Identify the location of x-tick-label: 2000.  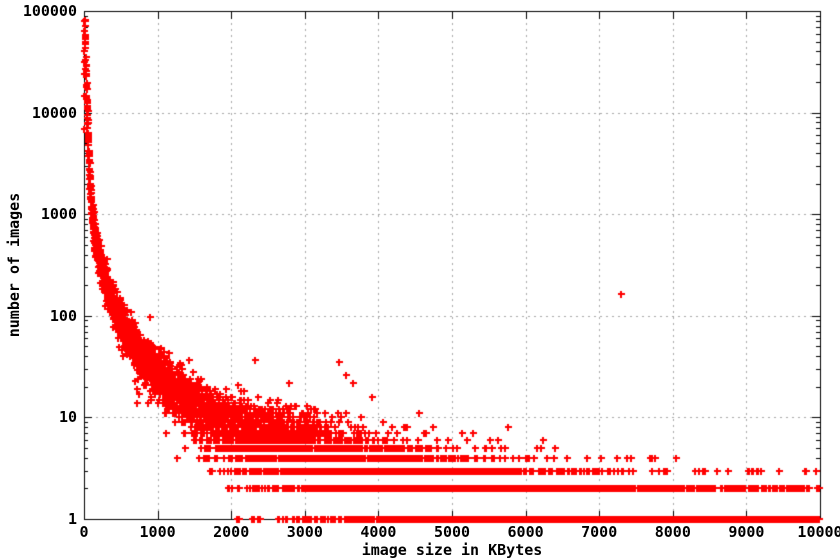
(231, 532).